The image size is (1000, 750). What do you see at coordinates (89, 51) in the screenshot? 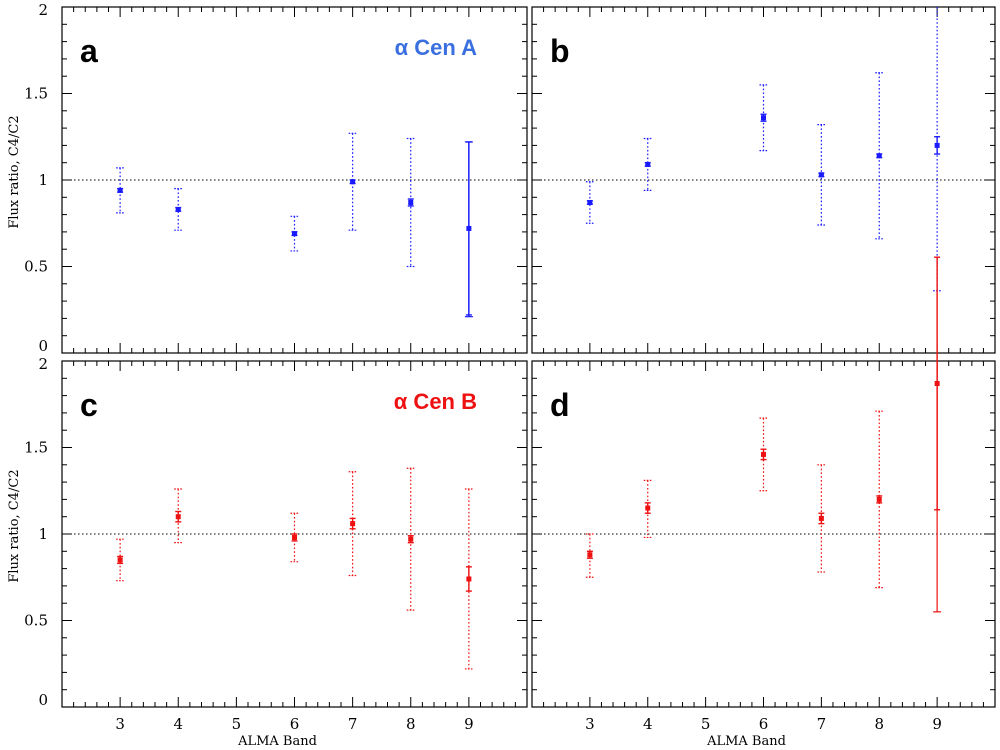
I see `panel-letter: a` at bounding box center [89, 51].